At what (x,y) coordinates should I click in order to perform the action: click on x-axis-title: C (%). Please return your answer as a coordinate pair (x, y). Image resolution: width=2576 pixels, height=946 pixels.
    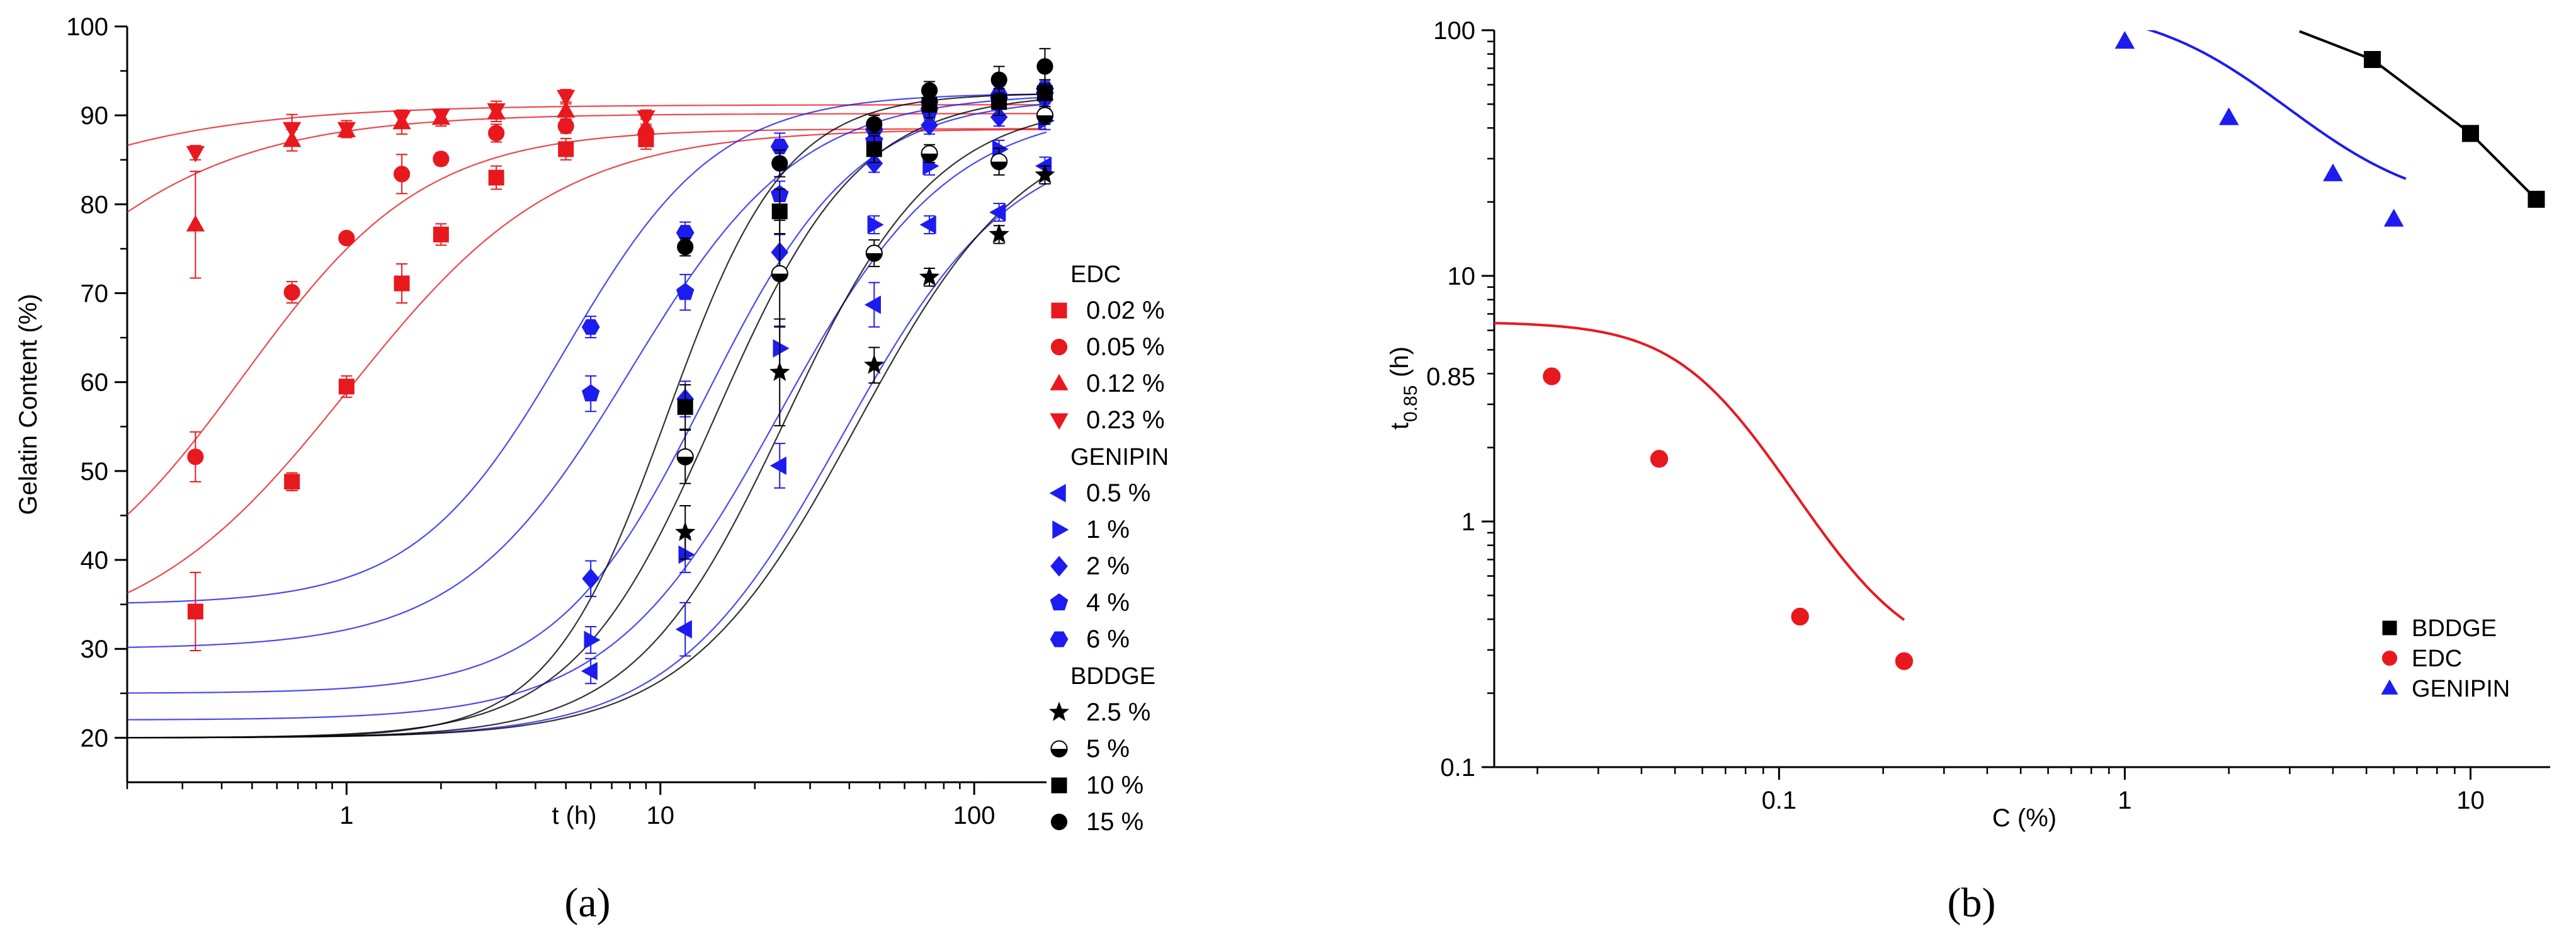
    Looking at the image, I should click on (2024, 818).